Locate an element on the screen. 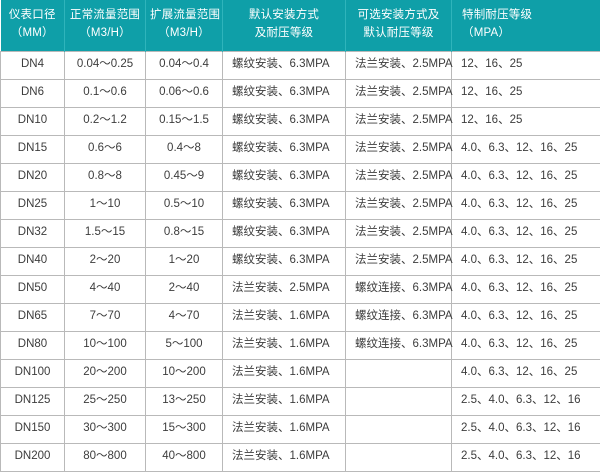 The width and height of the screenshot is (600, 472). cell-diameter: DN150 is located at coordinates (33, 429).